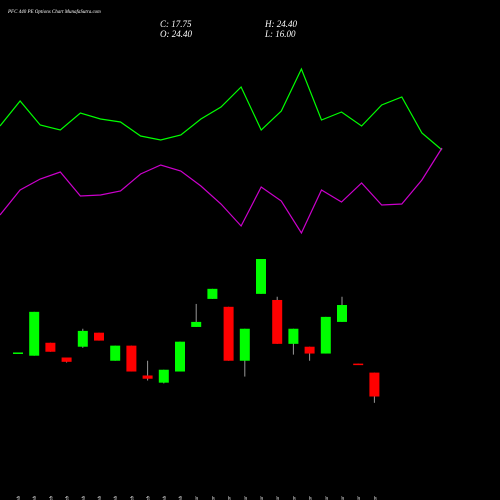 The height and width of the screenshot is (500, 500). What do you see at coordinates (230, 498) in the screenshot?
I see `x-tick-label: 05 Mar` at bounding box center [230, 498].